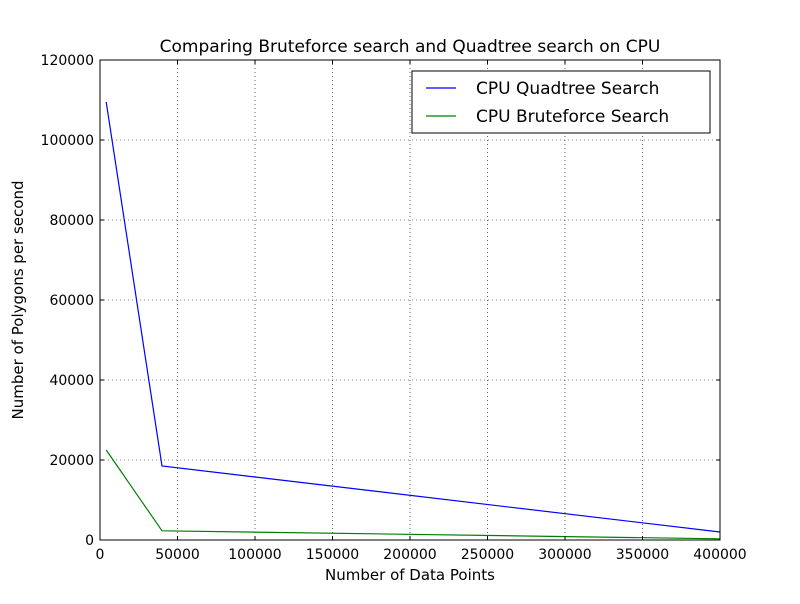 The image size is (800, 604). I want to click on y-axis-tick-labels: 0 20000 40000 60000 80000 100000 120000, so click(67, 301).